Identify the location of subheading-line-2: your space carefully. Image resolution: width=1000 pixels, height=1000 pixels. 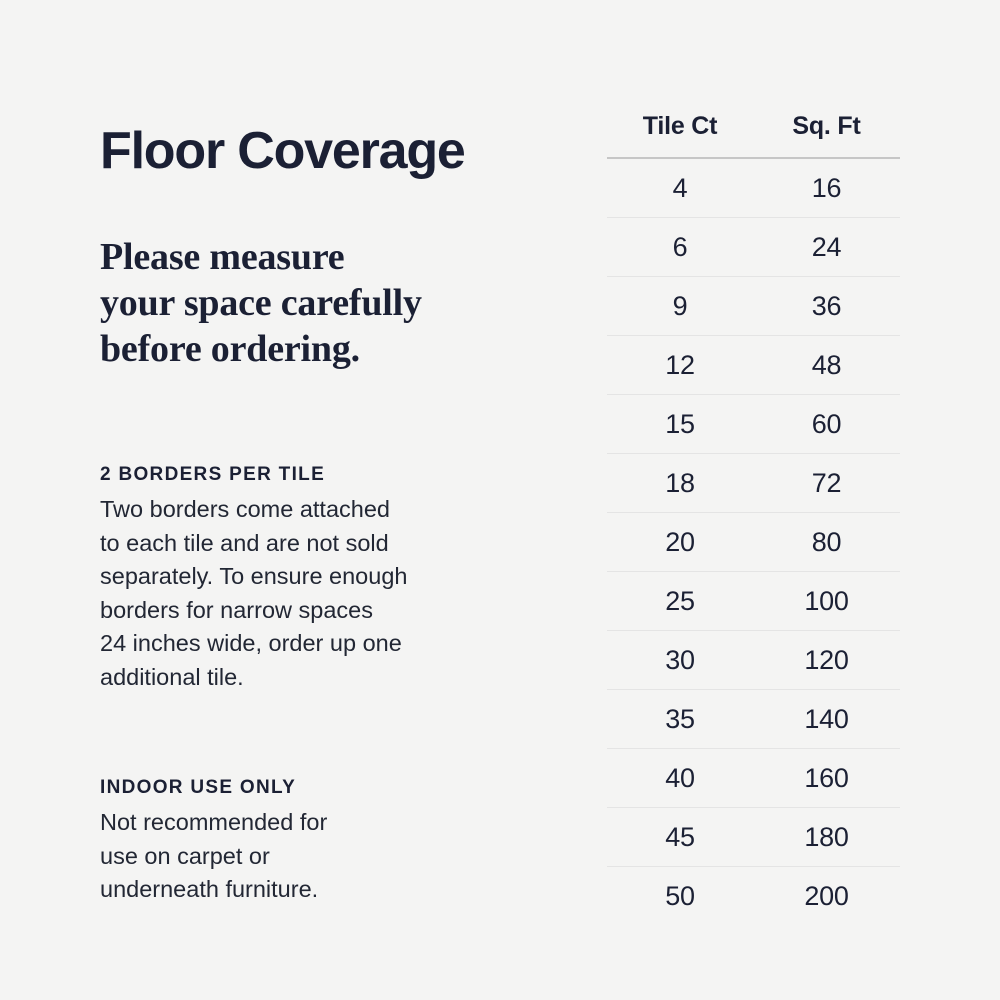
(261, 303).